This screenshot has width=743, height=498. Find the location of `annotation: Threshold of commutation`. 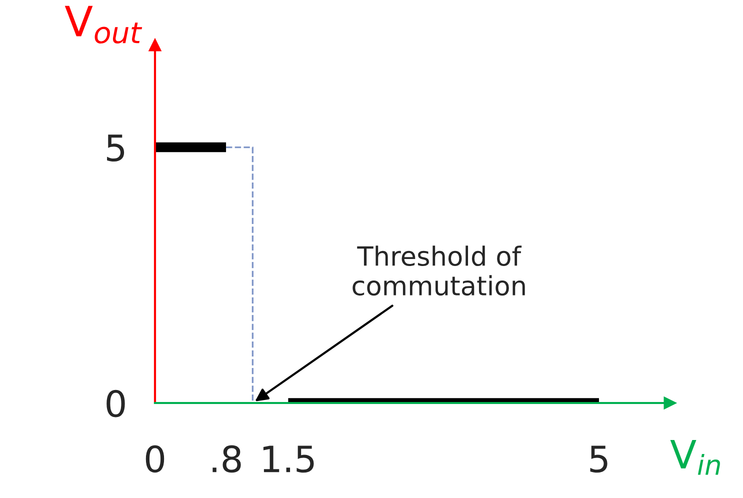

annotation: Threshold of commutation is located at coordinates (438, 271).